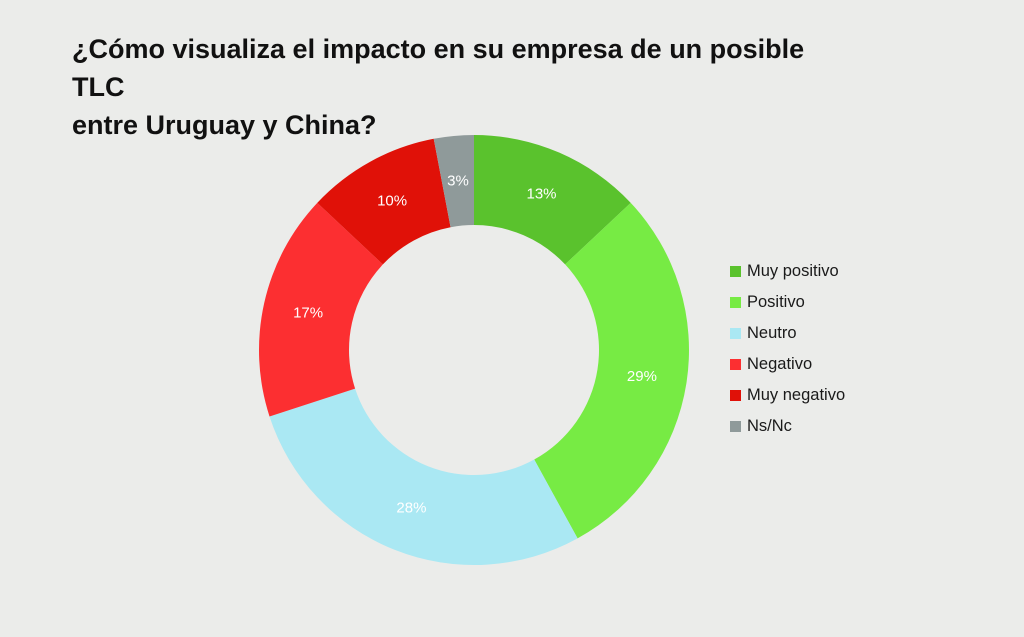  I want to click on legend-item: Negativo, so click(787, 364).